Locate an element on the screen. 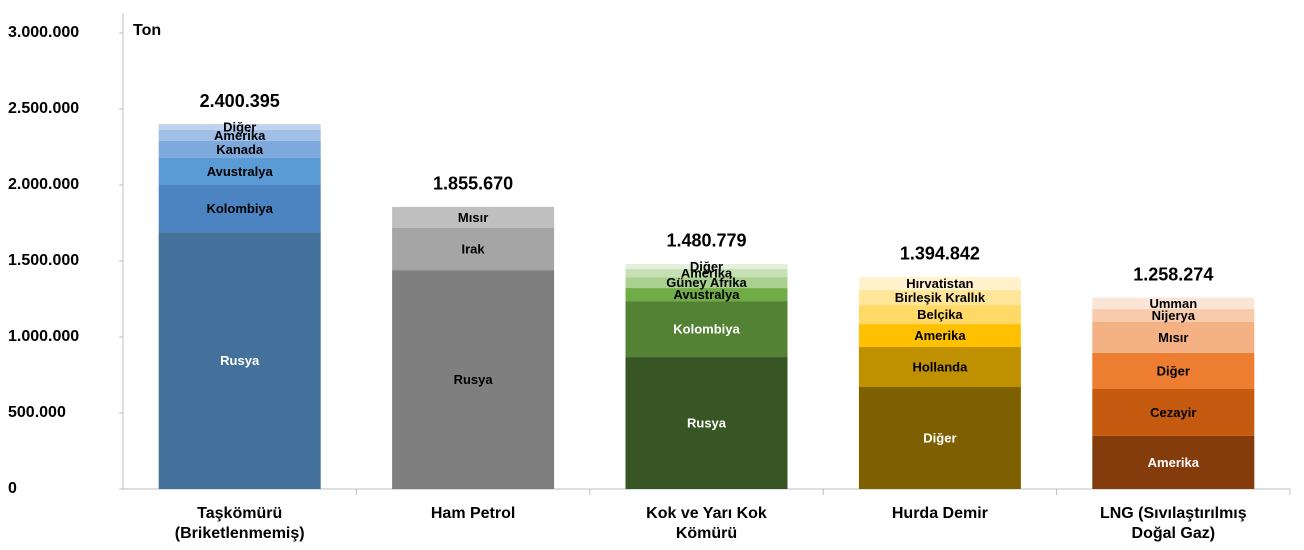 The width and height of the screenshot is (1304, 550). x-tick-label-line: LNG (Sıvılaştırılmış is located at coordinates (1173, 513).